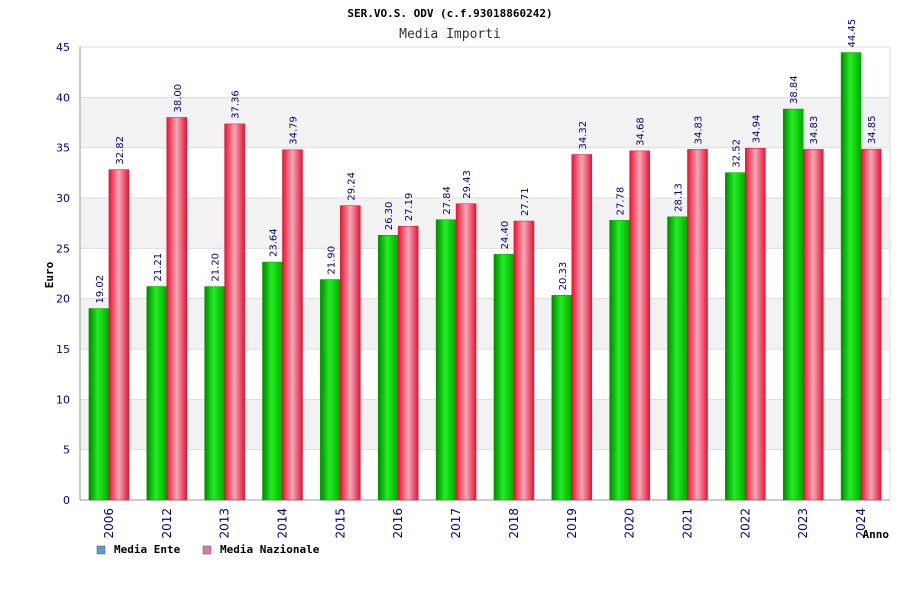 The height and width of the screenshot is (600, 900). Describe the element at coordinates (872, 130) in the screenshot. I see `data-label: 34.85` at that location.